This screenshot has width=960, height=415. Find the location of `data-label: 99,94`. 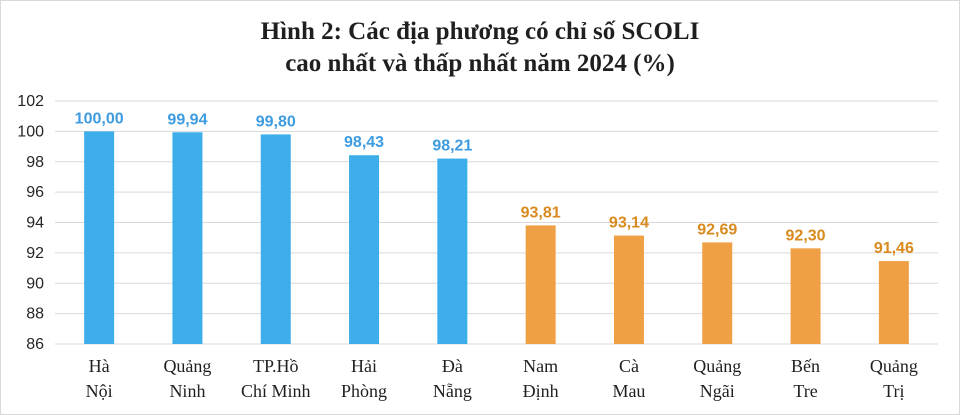

data-label: 99,94 is located at coordinates (187, 119).